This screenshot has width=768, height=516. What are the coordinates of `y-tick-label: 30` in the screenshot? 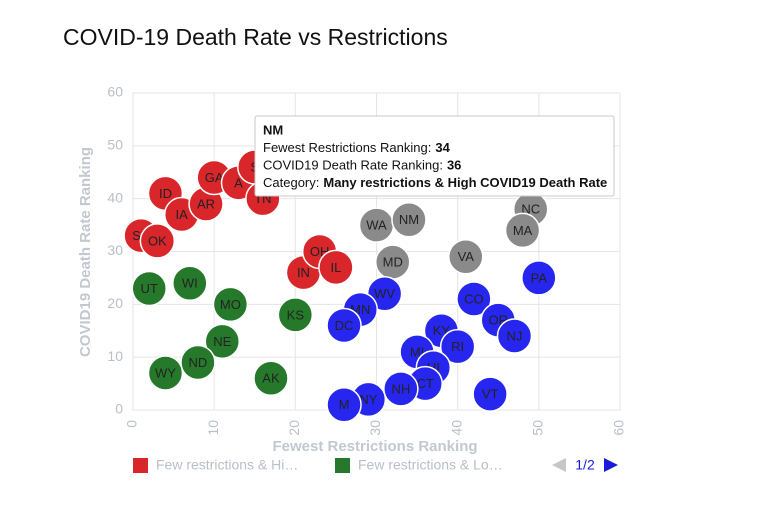 It's located at (115, 250).